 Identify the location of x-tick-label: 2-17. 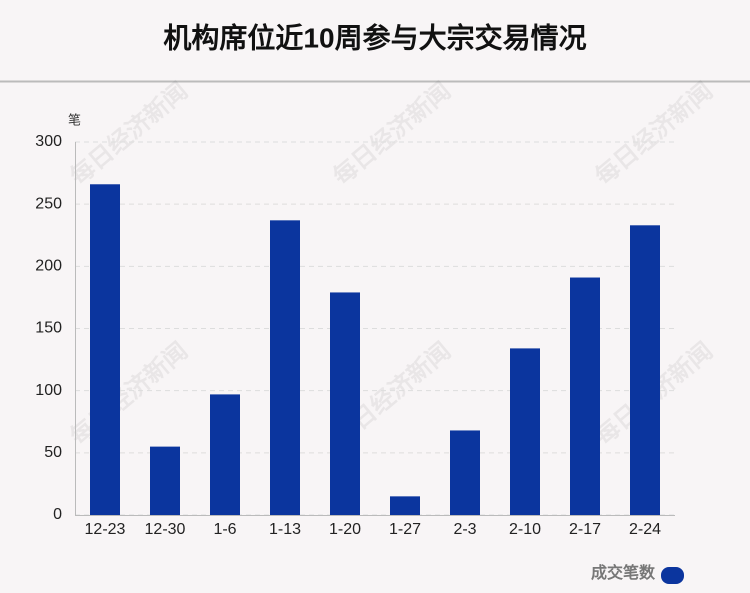
(585, 529).